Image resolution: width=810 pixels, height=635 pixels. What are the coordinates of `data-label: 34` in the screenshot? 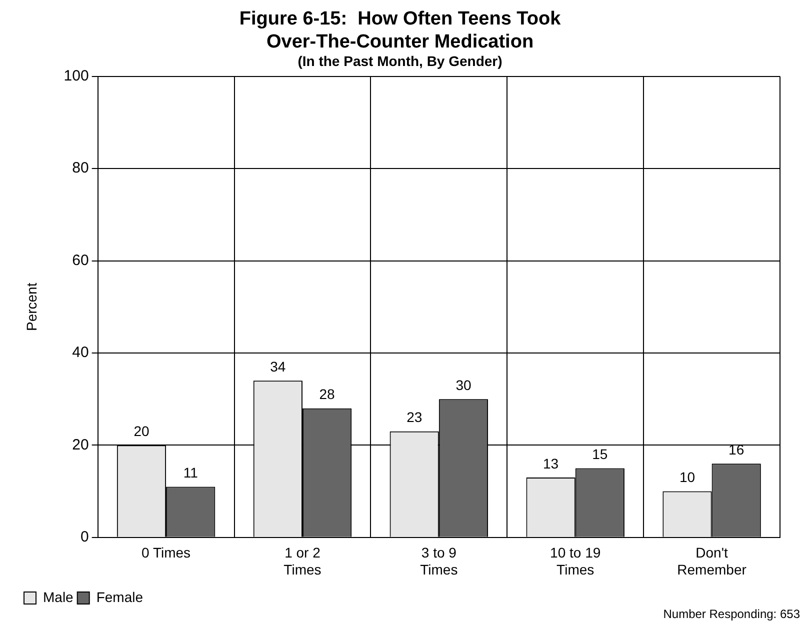 It's located at (278, 366).